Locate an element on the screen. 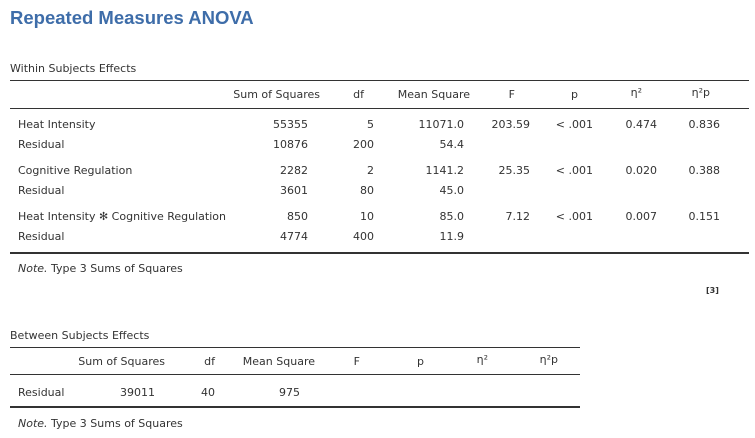  cell-eta: 0.020 is located at coordinates (641, 170).